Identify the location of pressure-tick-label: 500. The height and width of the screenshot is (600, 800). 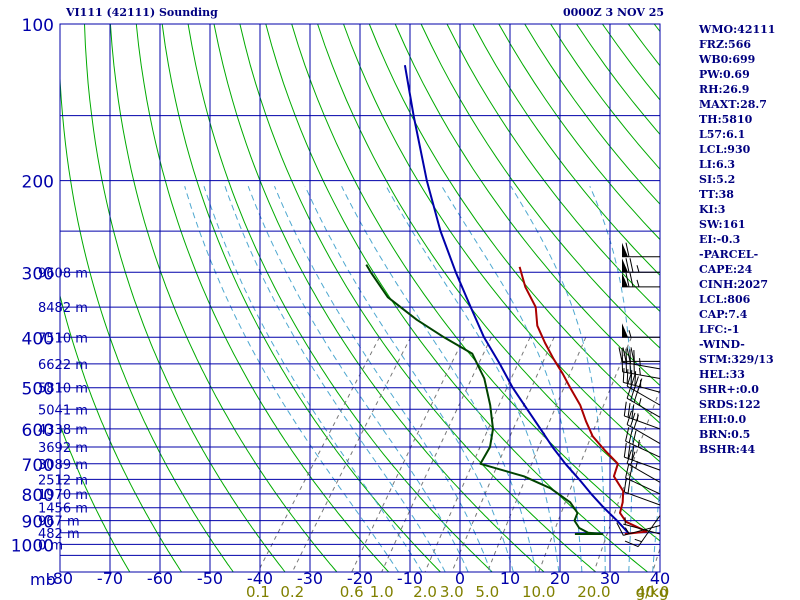
(38, 390).